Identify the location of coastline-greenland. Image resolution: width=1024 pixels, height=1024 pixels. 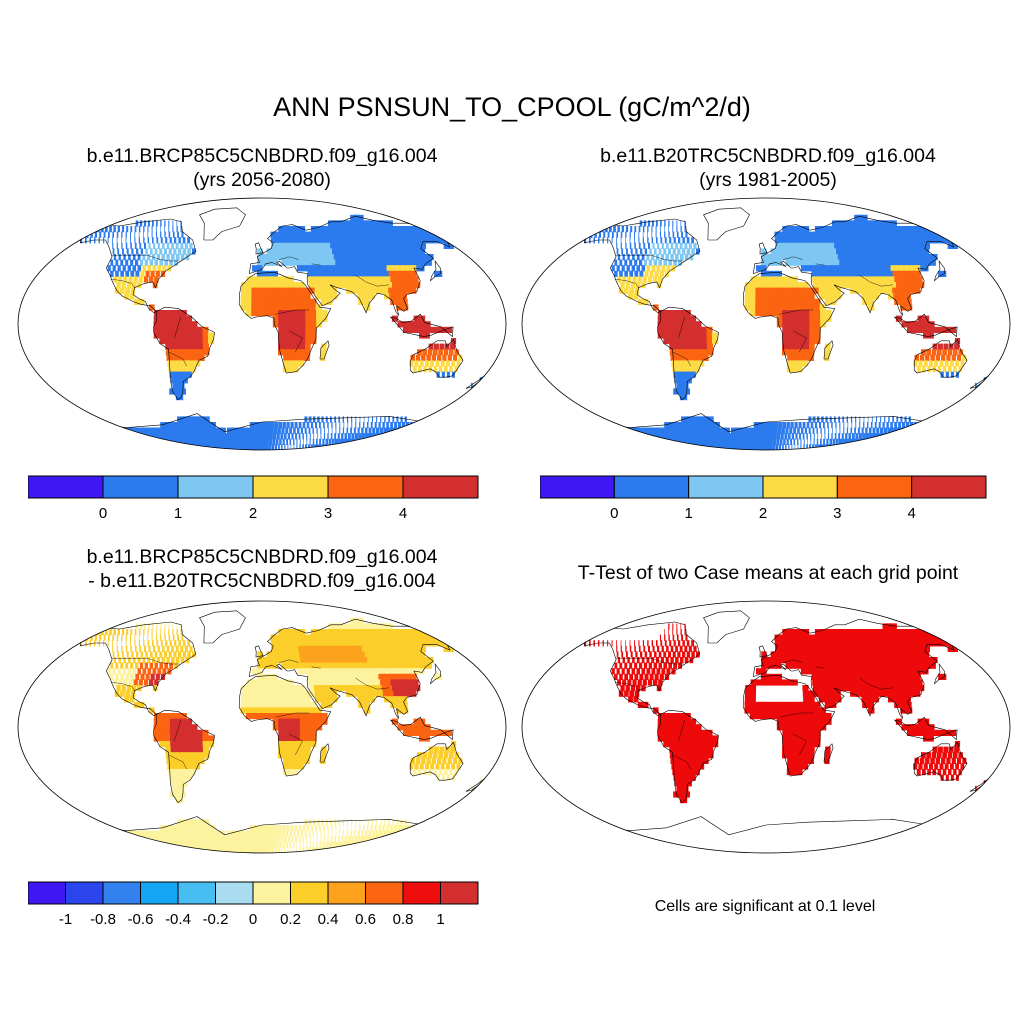
(222, 627).